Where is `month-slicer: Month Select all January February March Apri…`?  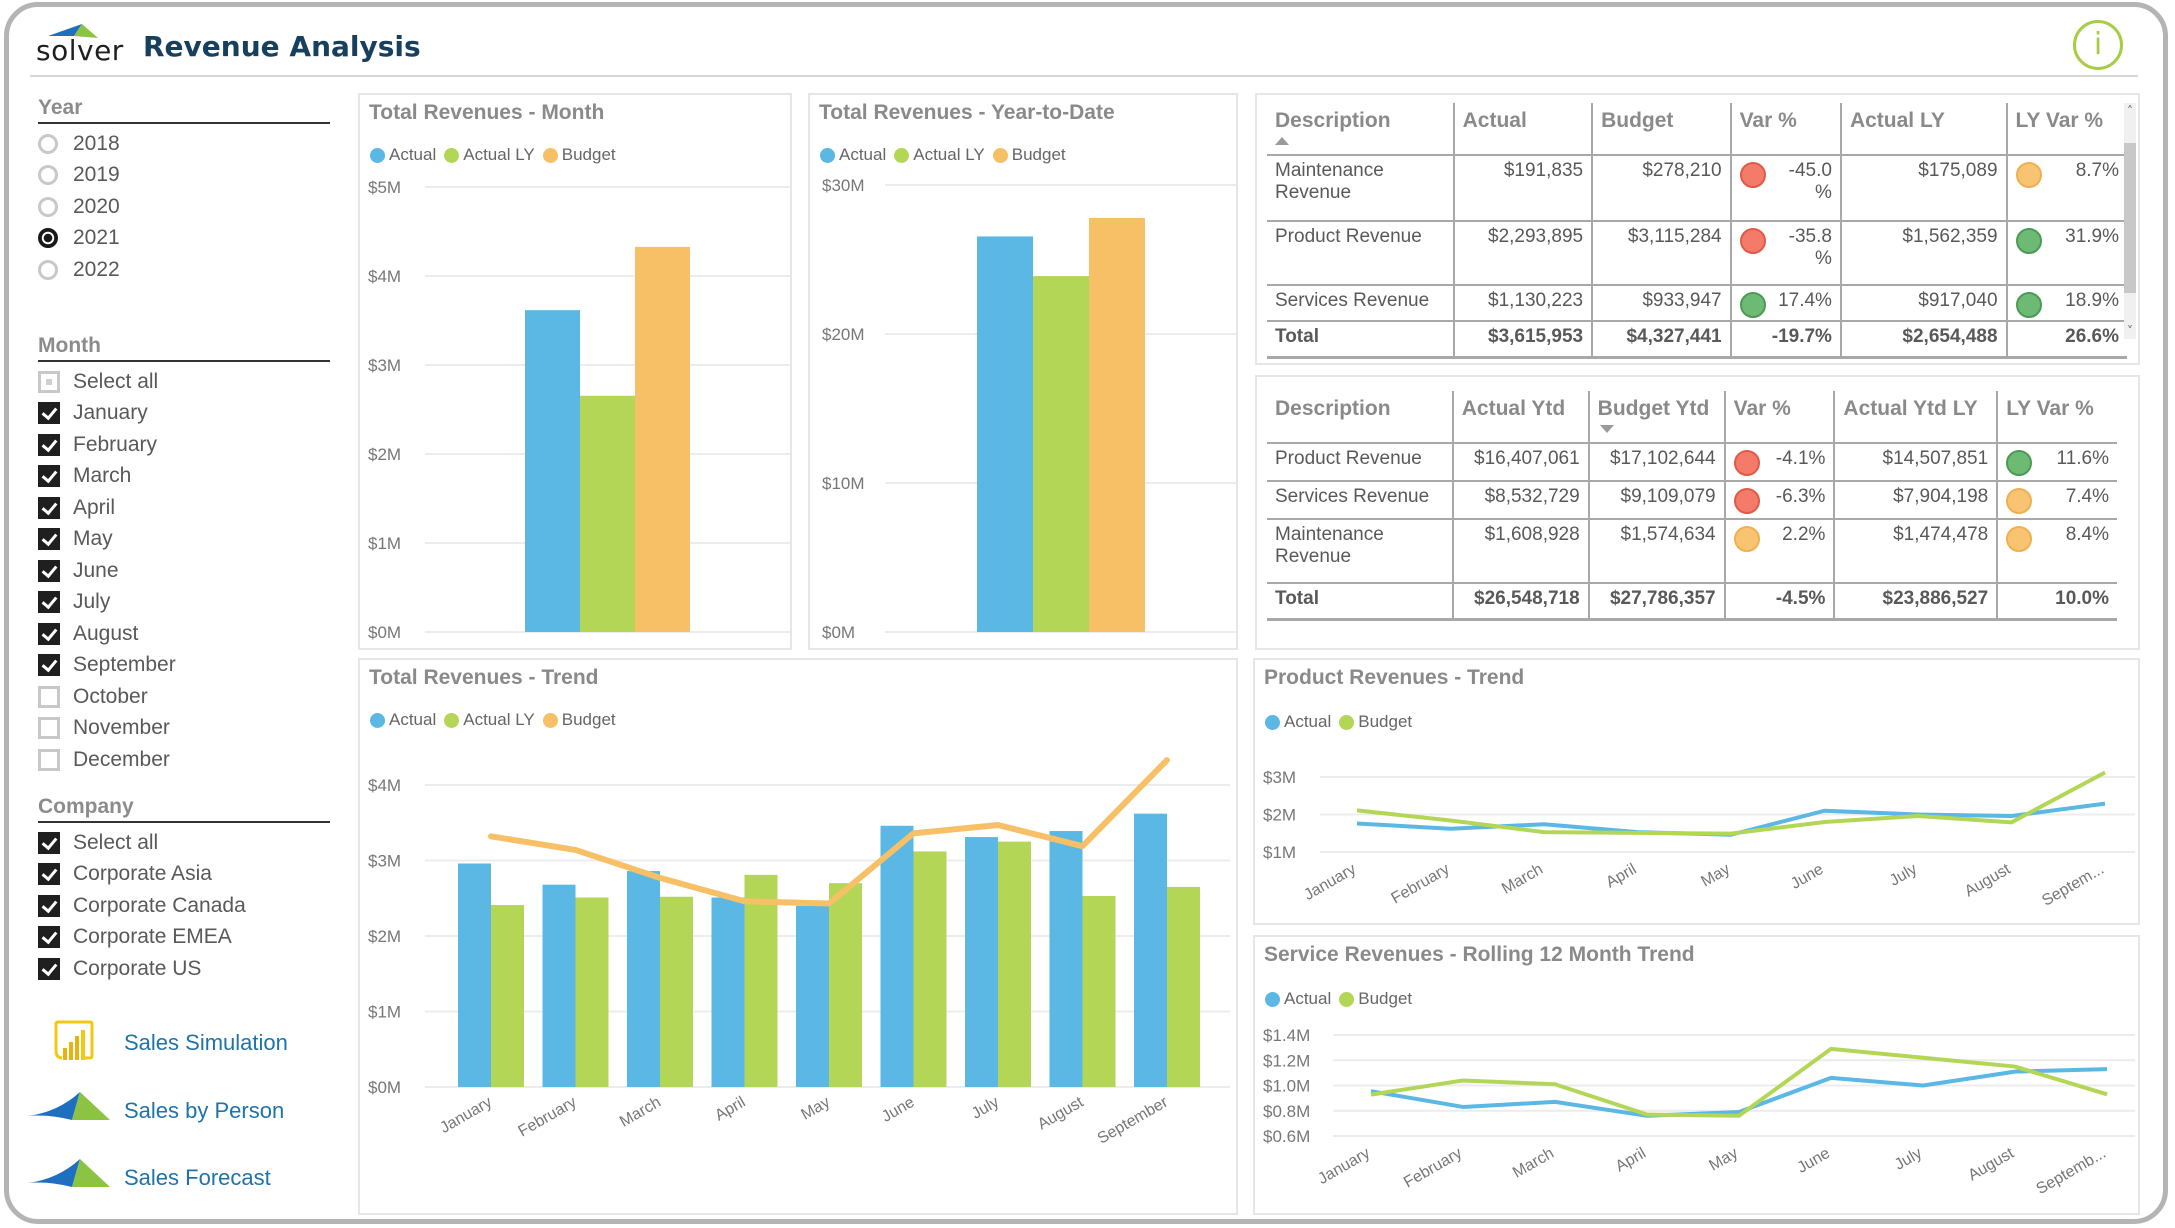 month-slicer: Month Select all January February March Apri… is located at coordinates (184, 555).